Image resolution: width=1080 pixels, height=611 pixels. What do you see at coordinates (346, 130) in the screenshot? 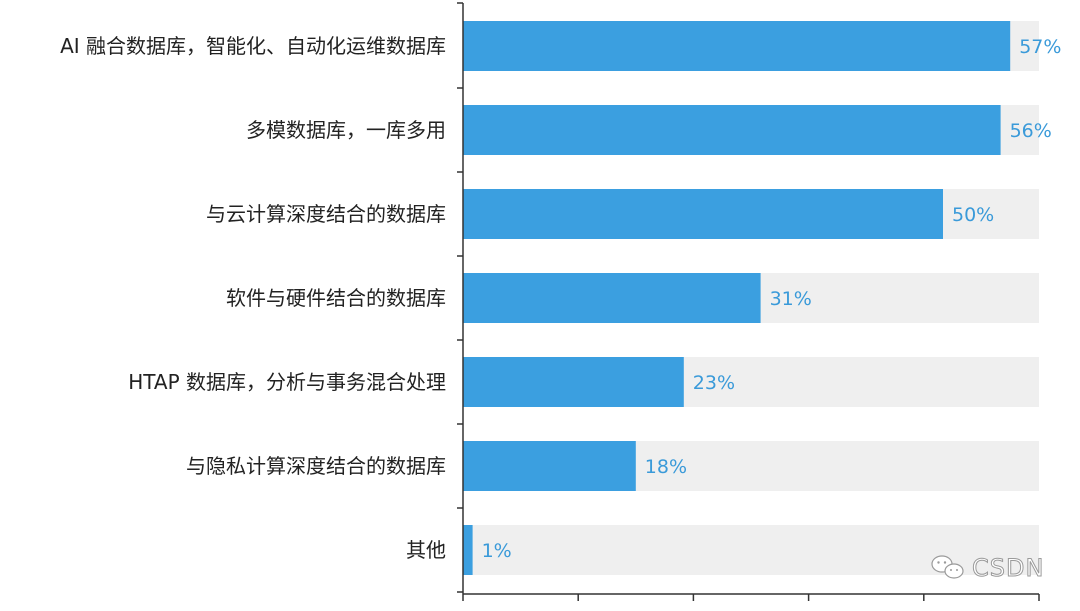
I see `category-label: 多模数据库，一库多用` at bounding box center [346, 130].